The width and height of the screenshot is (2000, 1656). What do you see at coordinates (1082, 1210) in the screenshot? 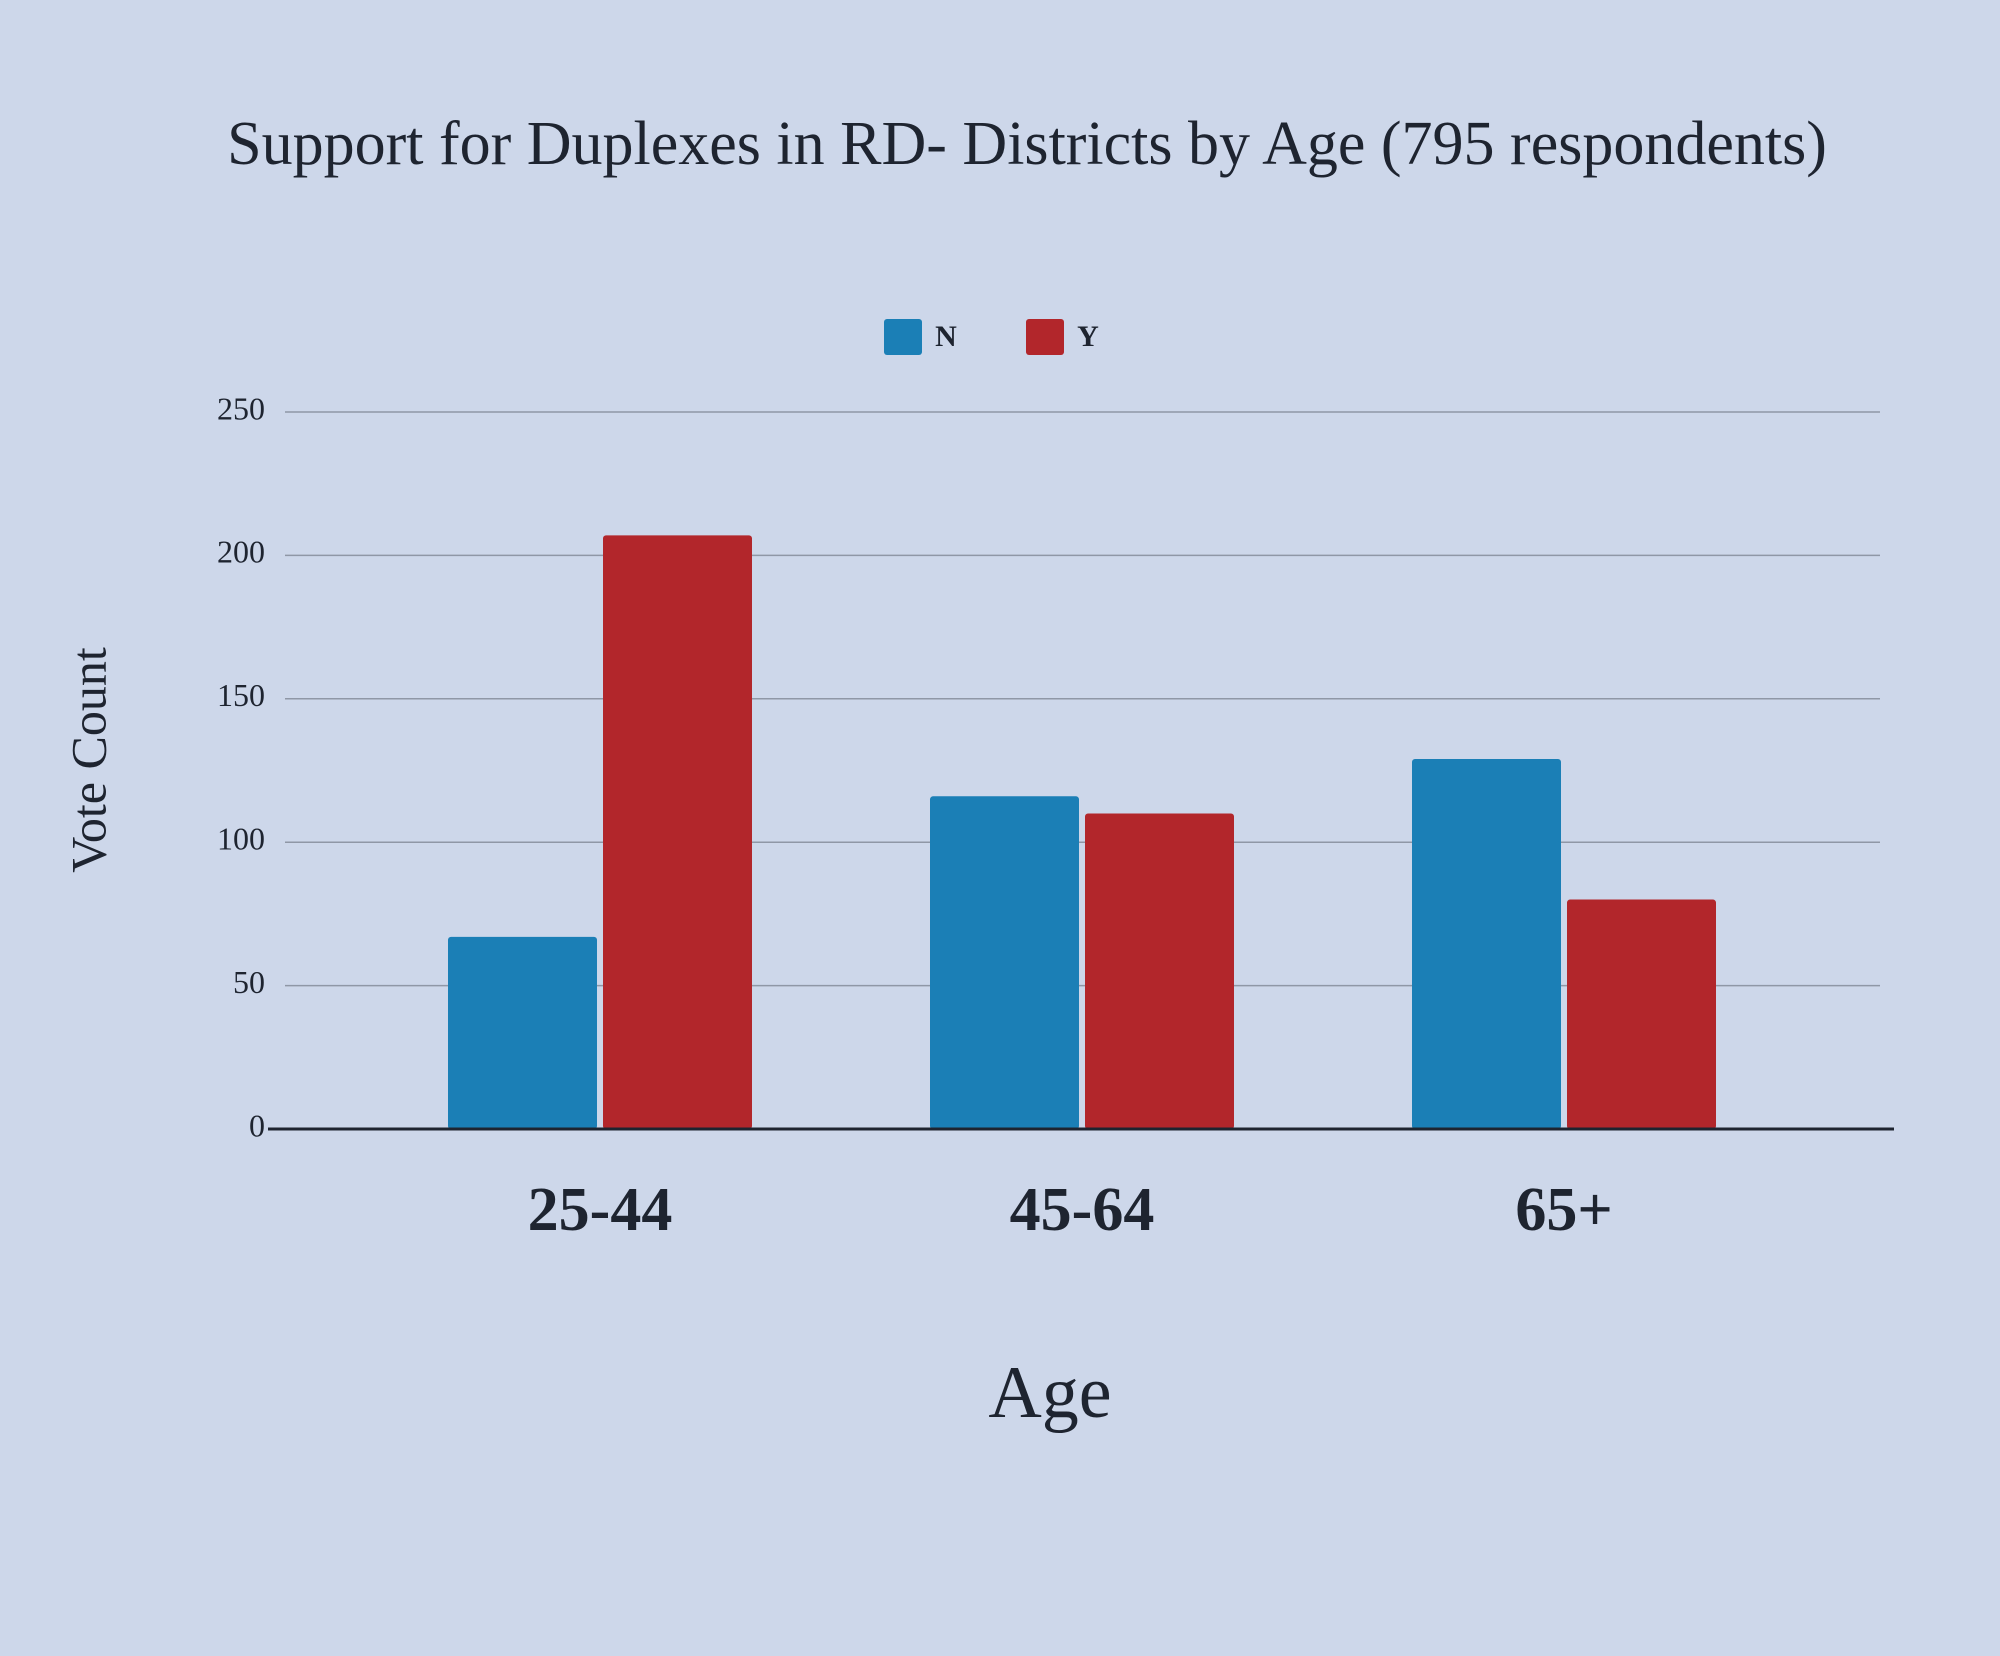
I see `x-tick-label: 45-64` at bounding box center [1082, 1210].